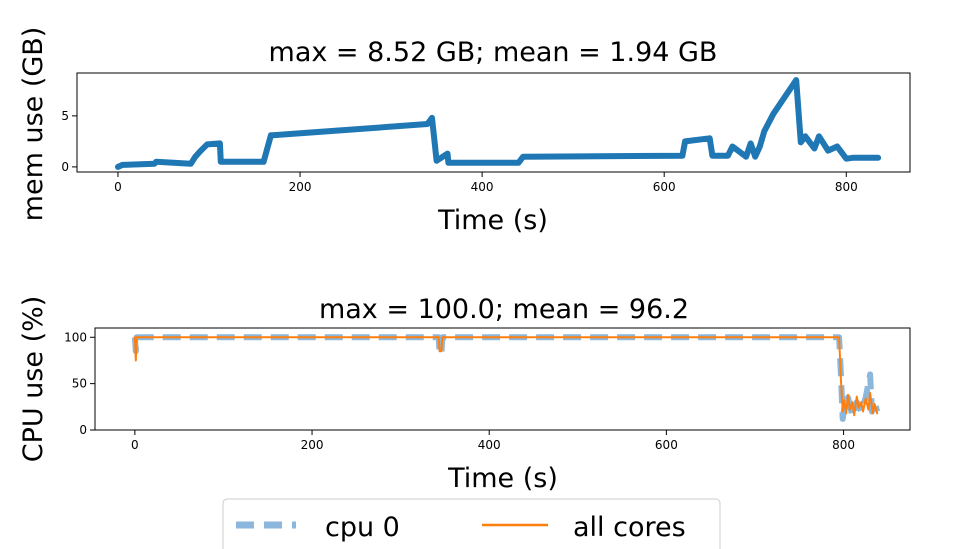 This screenshot has width=954, height=549. What do you see at coordinates (502, 478) in the screenshot?
I see `cpu-x-axis-label: Time (s)` at bounding box center [502, 478].